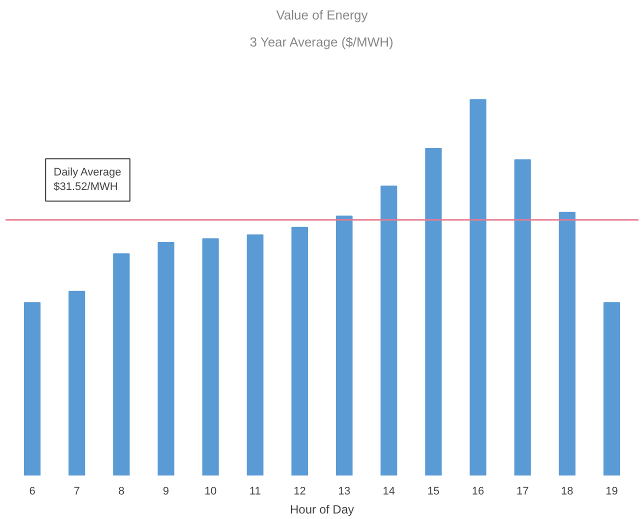 The height and width of the screenshot is (519, 643). Describe the element at coordinates (121, 492) in the screenshot. I see `x-tick-label: 8` at that location.